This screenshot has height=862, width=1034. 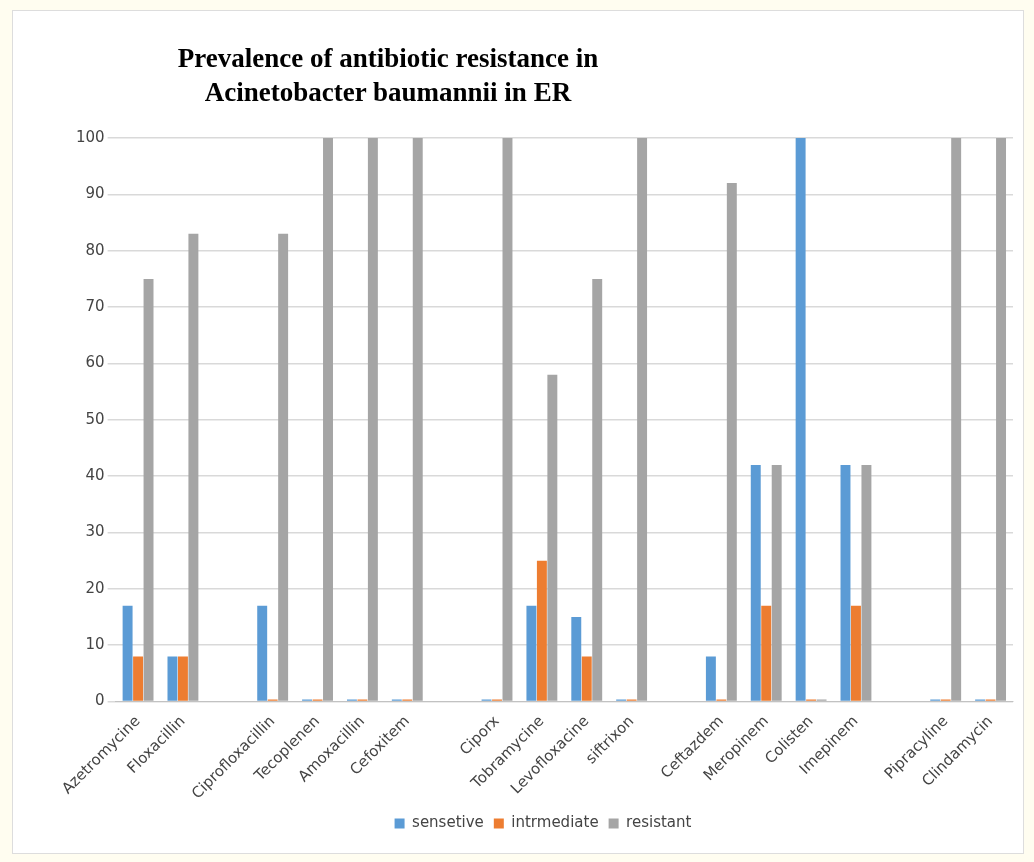 I want to click on legend-label: sensetive, so click(x=448, y=822).